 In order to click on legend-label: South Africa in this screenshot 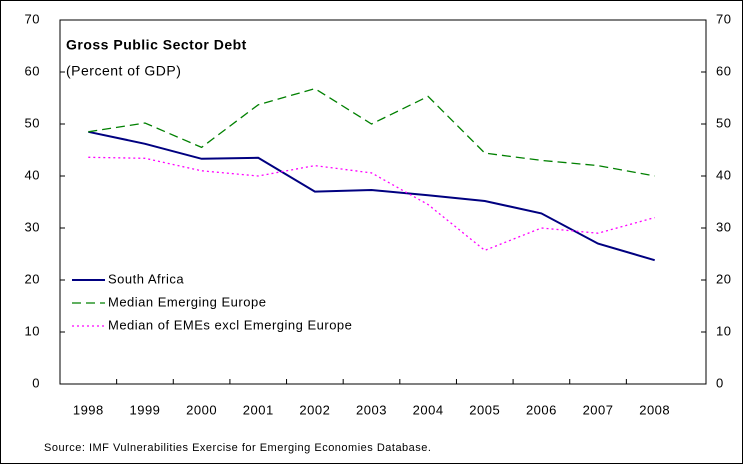, I will do `click(146, 278)`.